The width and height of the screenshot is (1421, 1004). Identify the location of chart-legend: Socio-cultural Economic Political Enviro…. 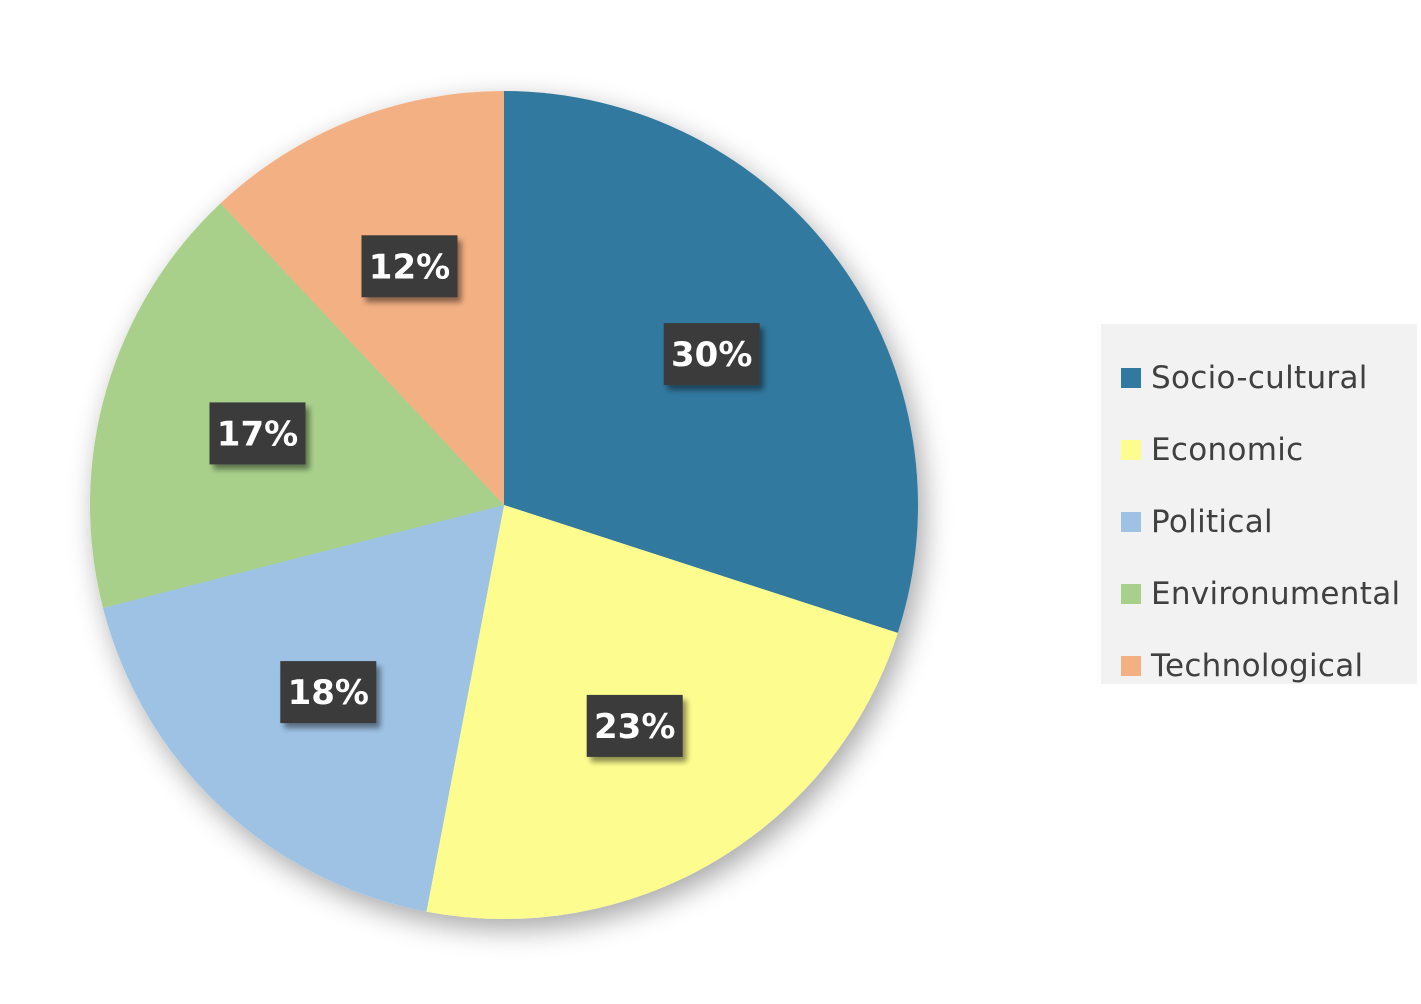
(1259, 504).